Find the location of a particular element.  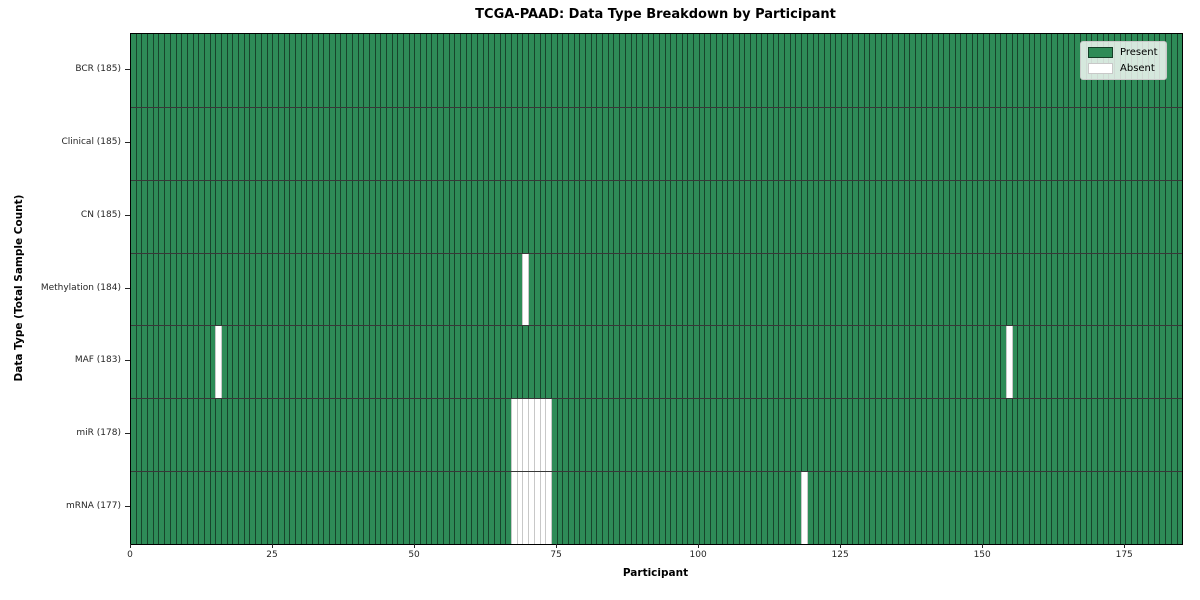

y-tick-mark is located at coordinates (127, 142).